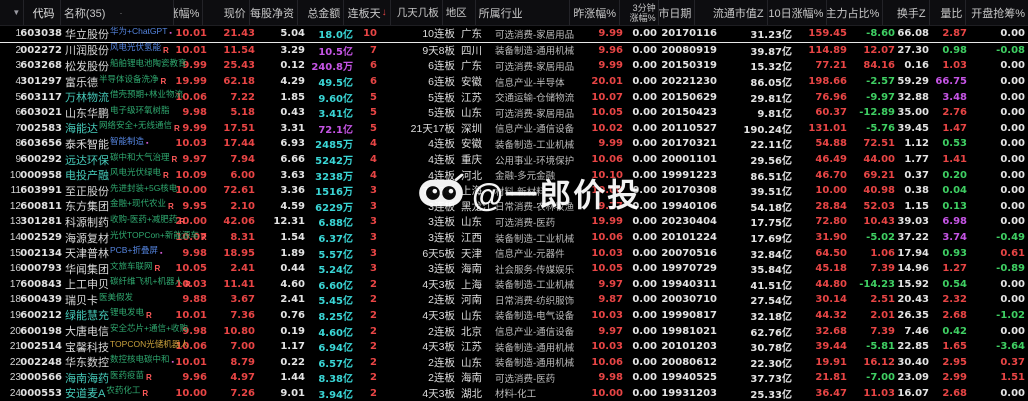 The width and height of the screenshot is (1028, 401). What do you see at coordinates (334, 177) in the screenshot?
I see `turnover-amount: 3238万` at bounding box center [334, 177].